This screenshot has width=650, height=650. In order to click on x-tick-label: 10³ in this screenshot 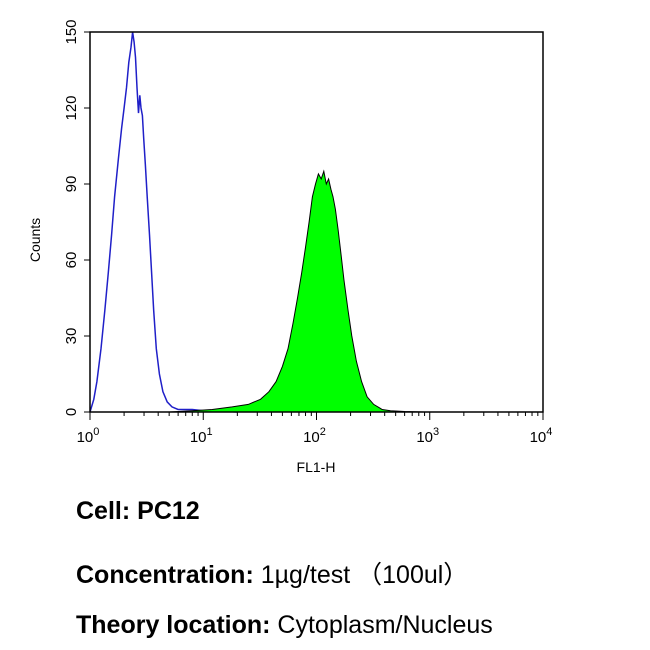, I will do `click(427, 436)`.